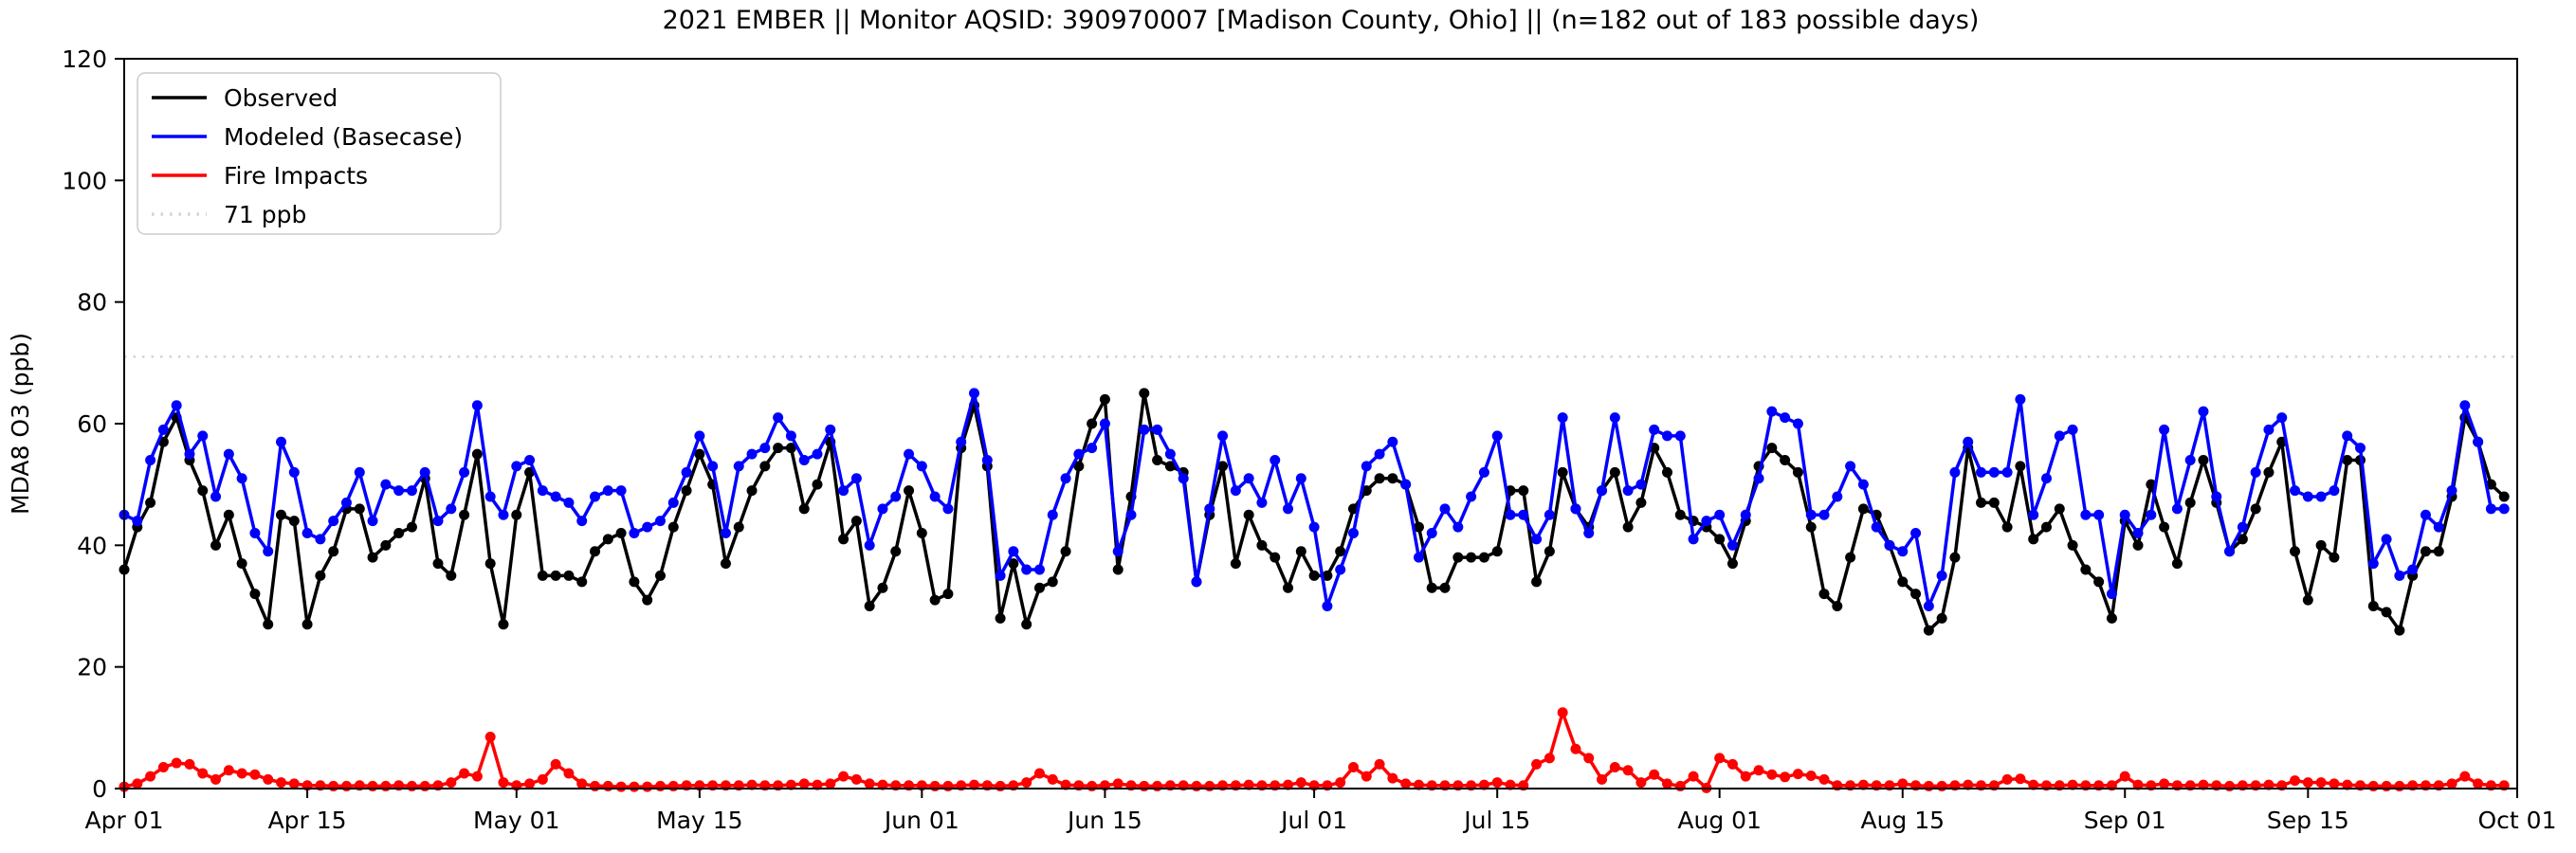  I want to click on legend-label: 71 ppb, so click(265, 214).